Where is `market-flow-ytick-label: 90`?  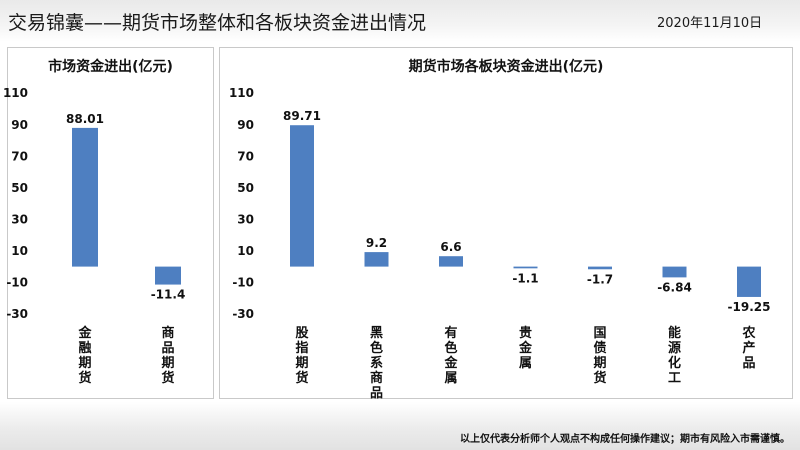
market-flow-ytick-label: 90 is located at coordinates (19, 125).